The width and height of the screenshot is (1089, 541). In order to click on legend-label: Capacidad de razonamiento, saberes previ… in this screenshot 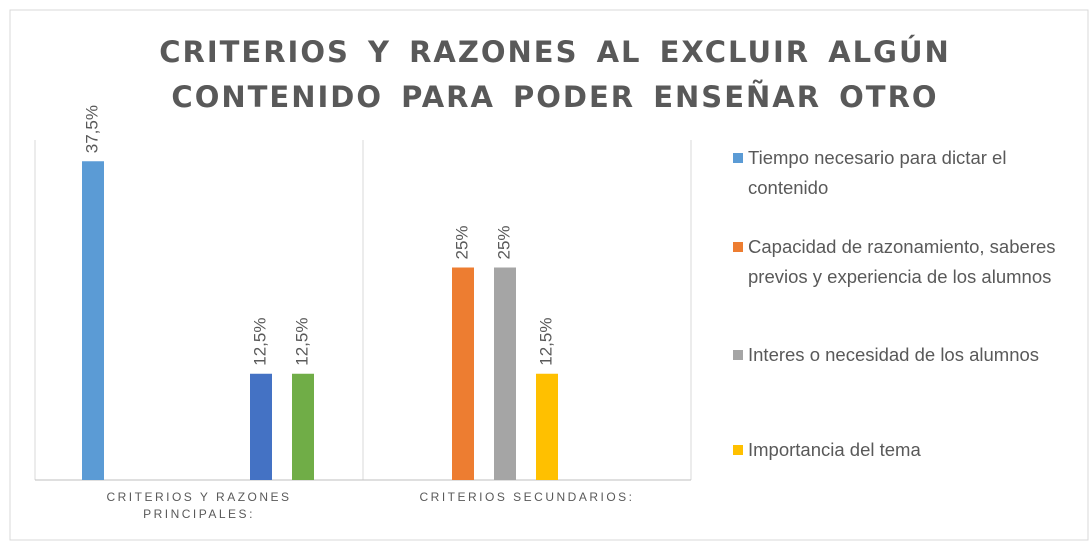, I will do `click(902, 261)`.